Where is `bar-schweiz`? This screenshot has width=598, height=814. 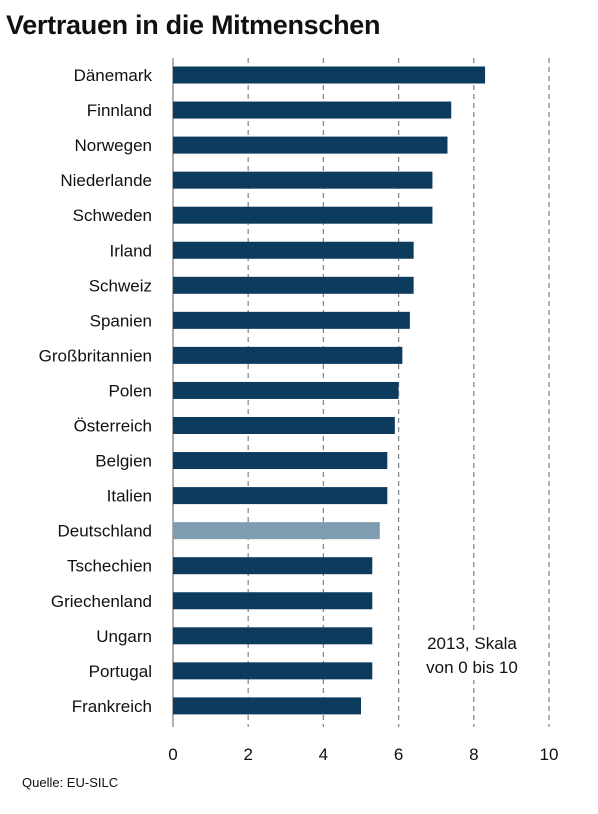 bar-schweiz is located at coordinates (293, 285).